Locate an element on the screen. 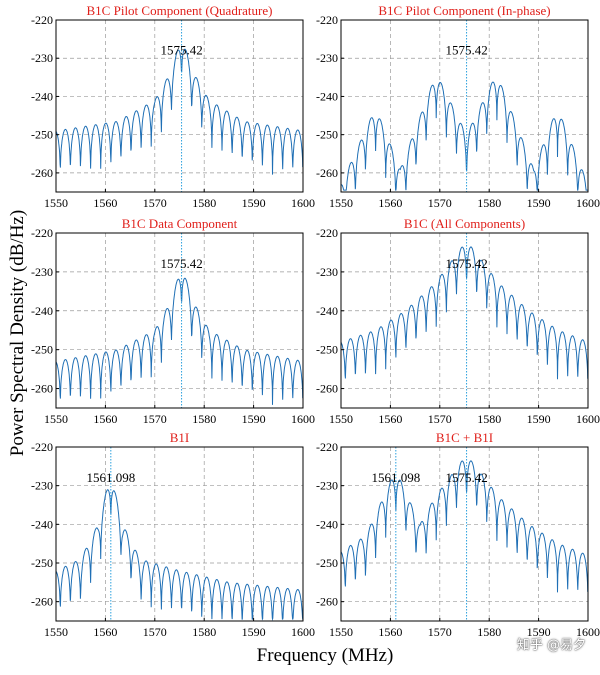  watermark: 知乎 @易夕 is located at coordinates (551, 645).